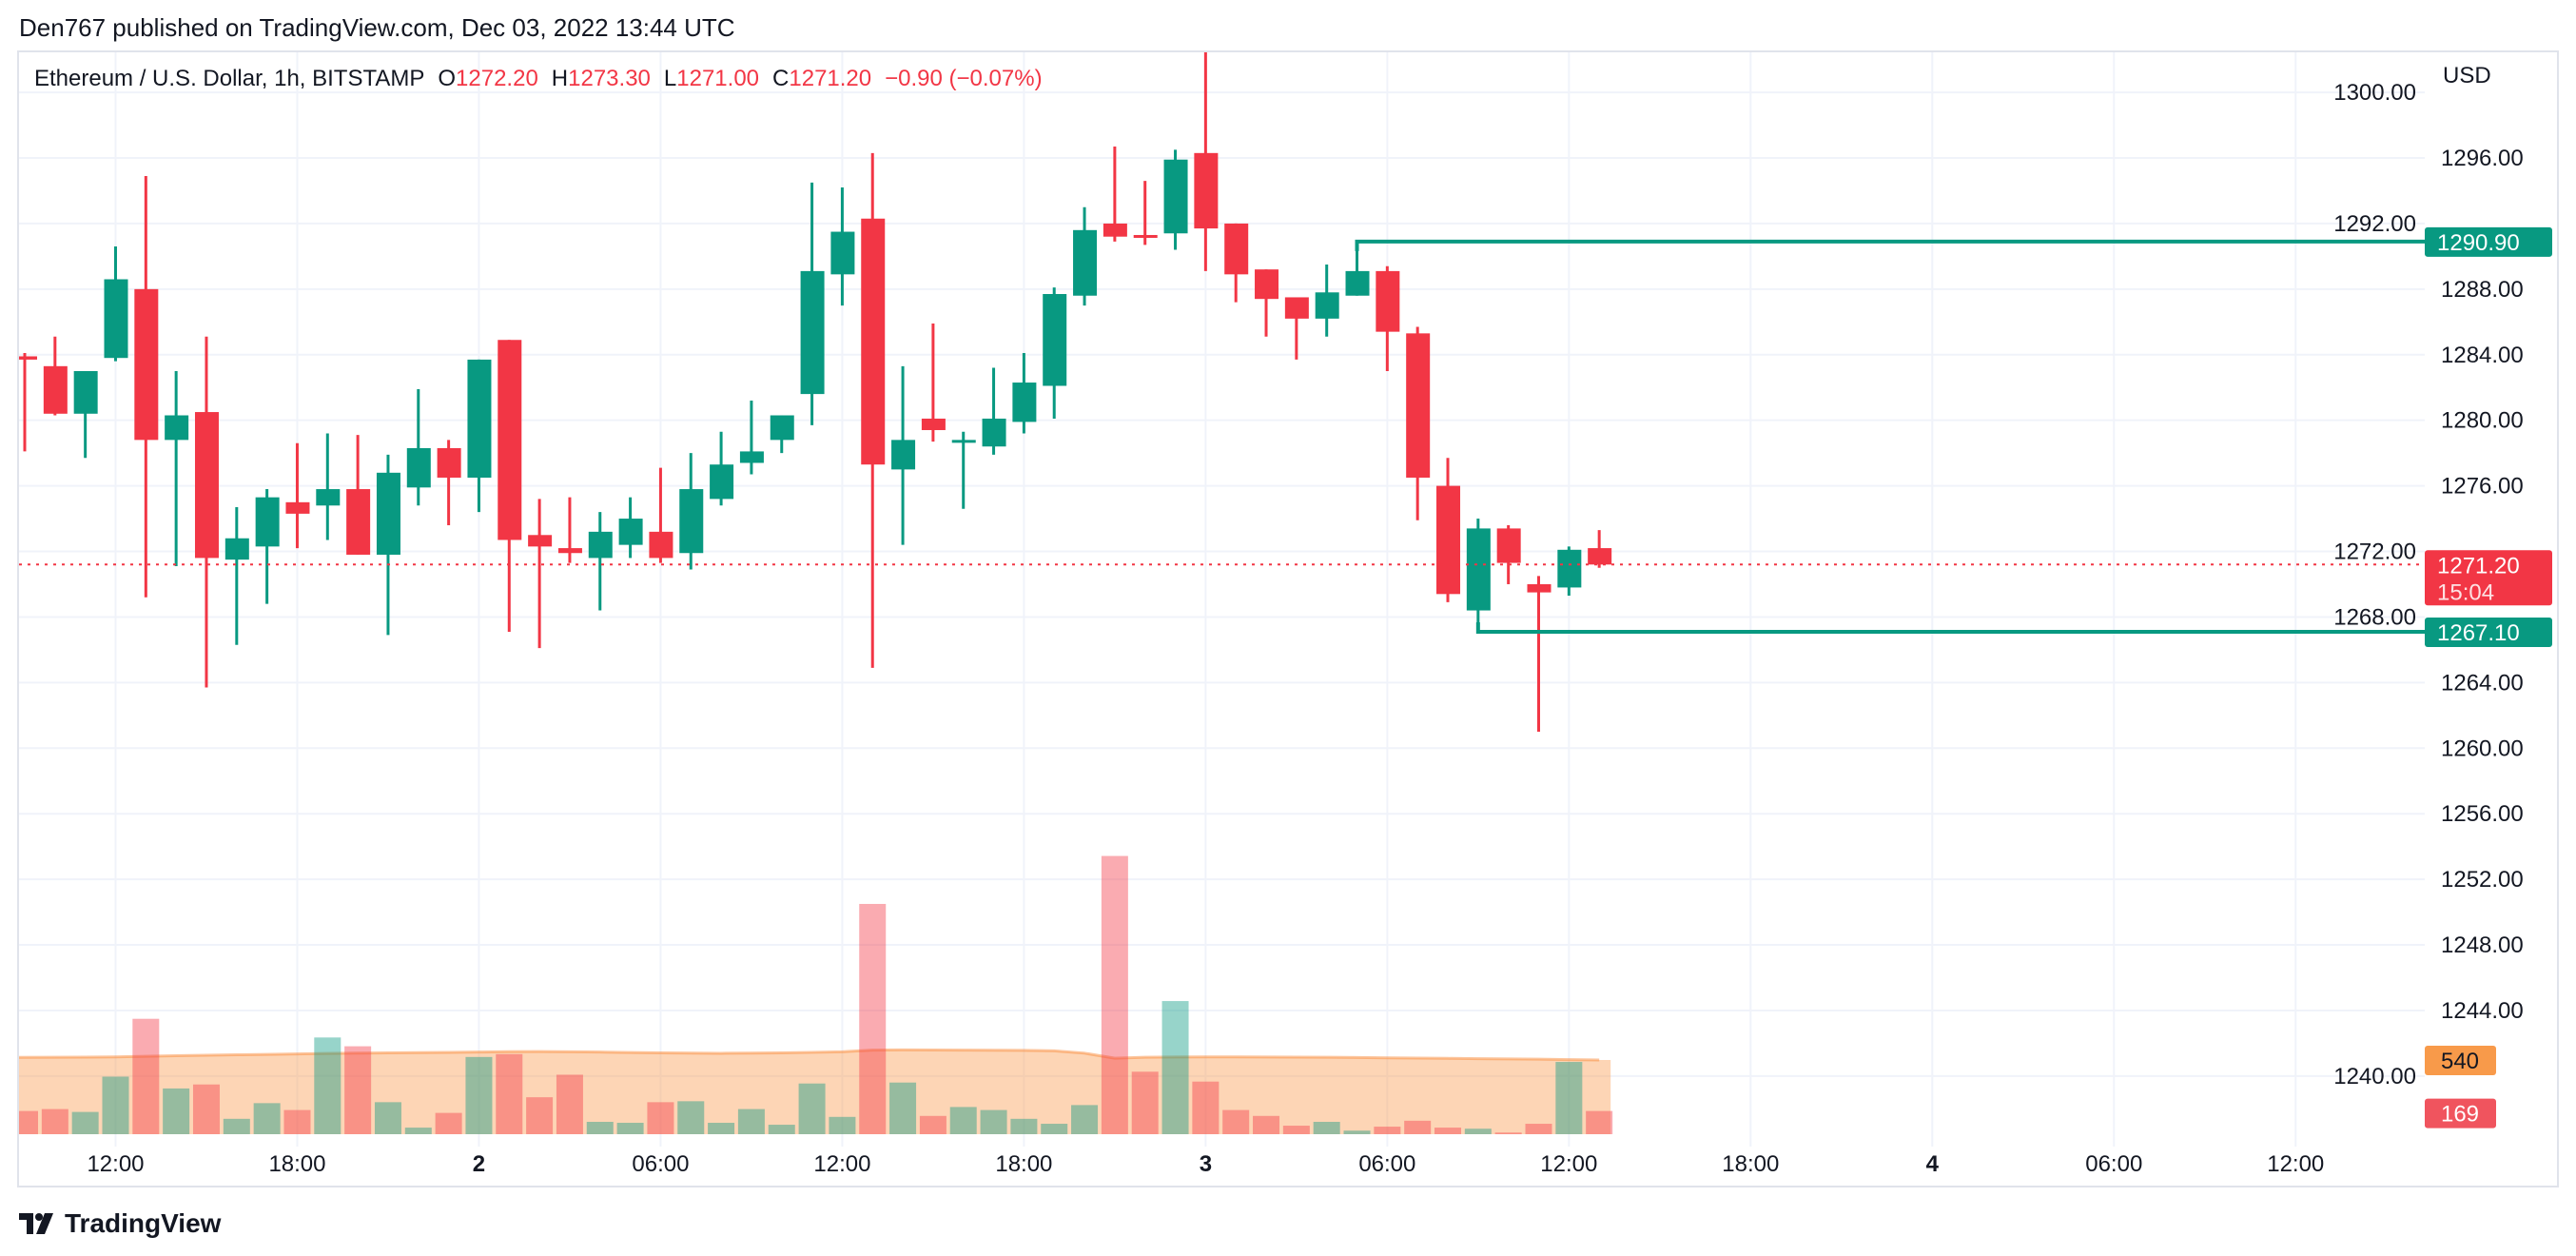 The image size is (2576, 1256). Describe the element at coordinates (2483, 355) in the screenshot. I see `price-axis-label: 1284.00` at that location.